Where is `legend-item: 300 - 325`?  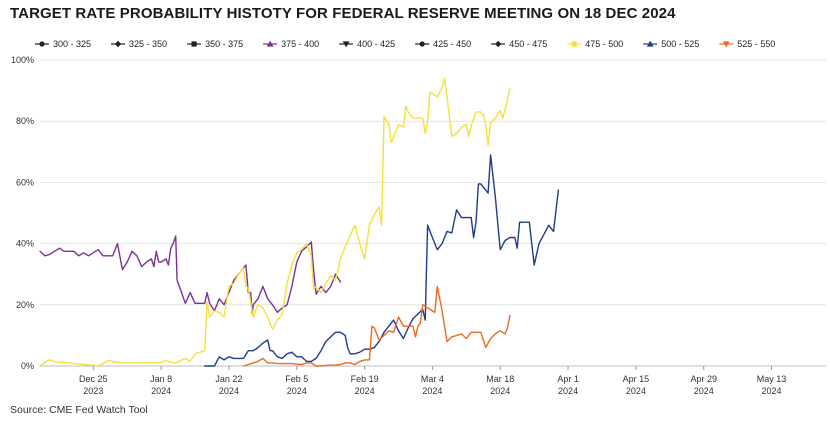
legend-item: 300 - 325 is located at coordinates (63, 44).